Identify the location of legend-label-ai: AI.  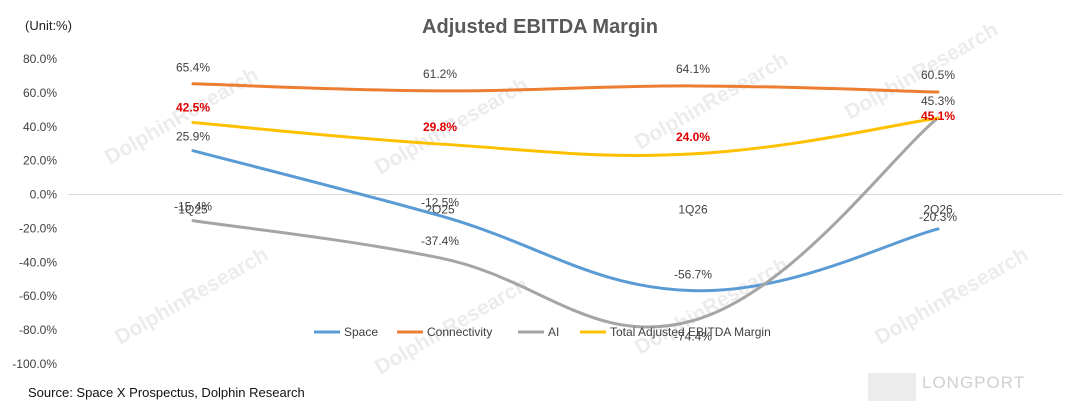
(553, 332).